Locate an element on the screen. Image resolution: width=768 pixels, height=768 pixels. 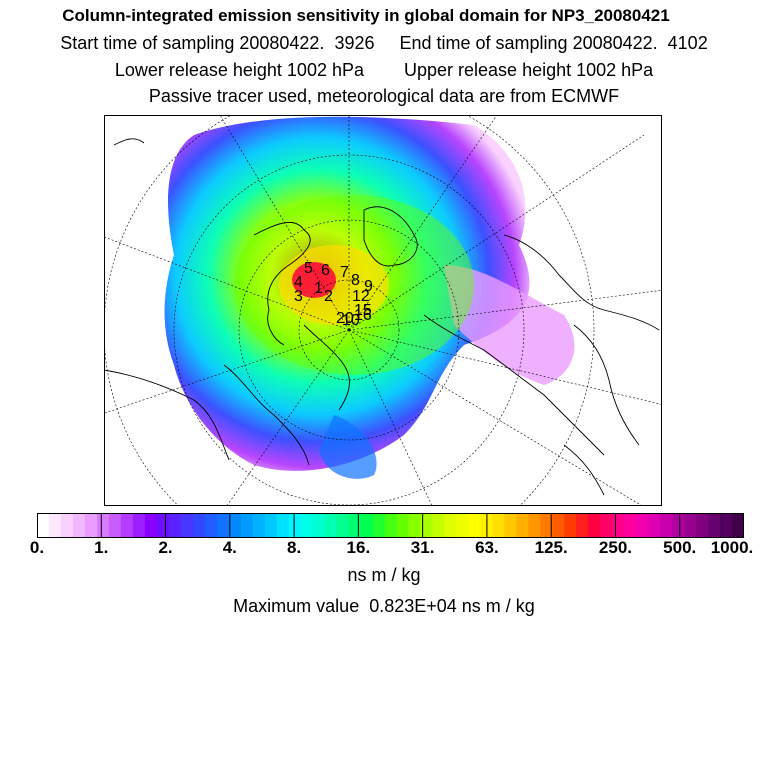
colorbar-tick-label: 8. is located at coordinates (294, 547).